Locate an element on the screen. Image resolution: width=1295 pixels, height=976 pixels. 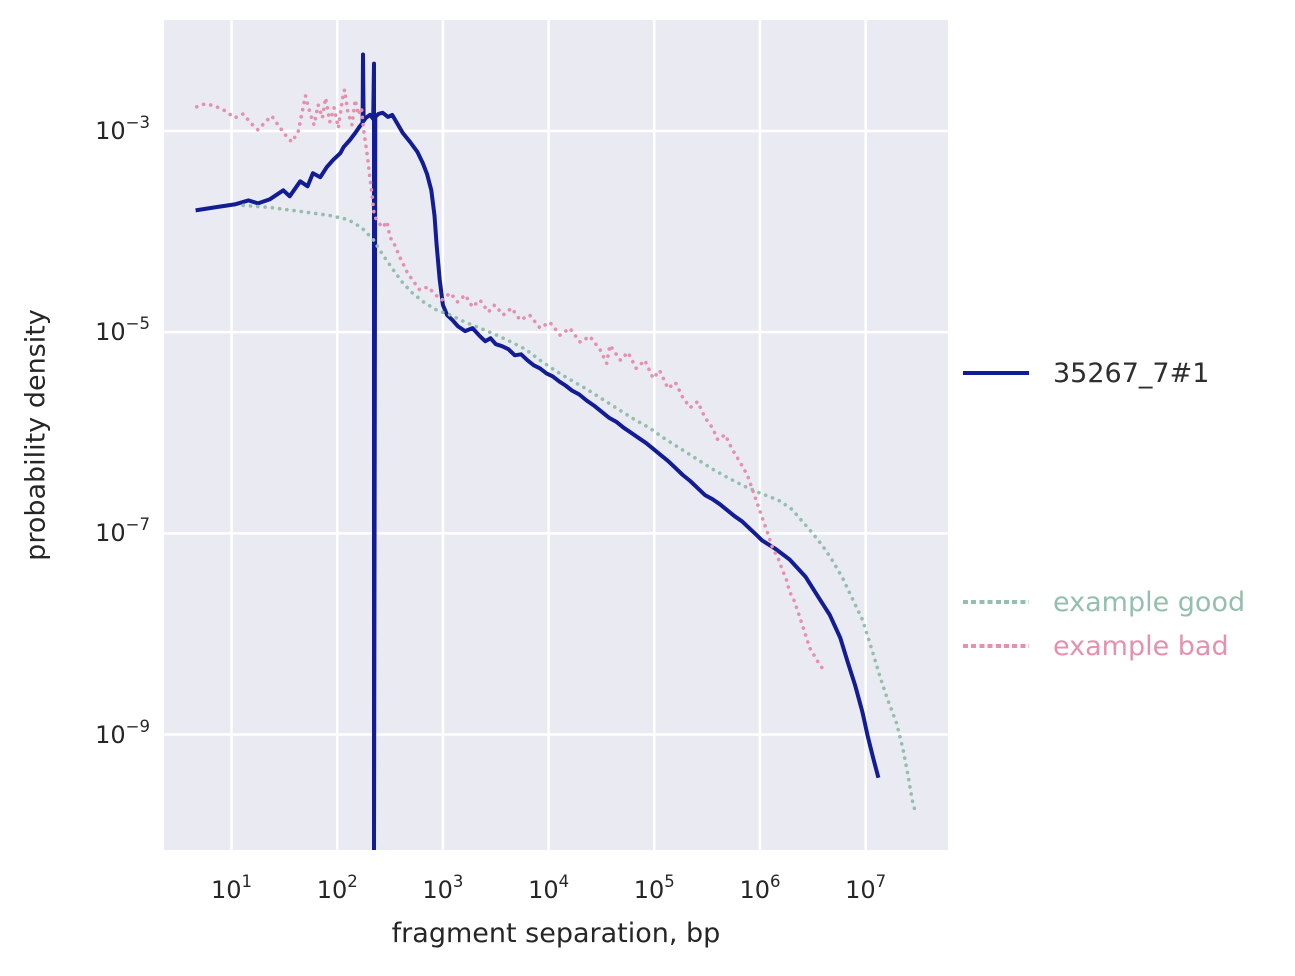
legend-label-example-bad: example bad is located at coordinates (1141, 646).